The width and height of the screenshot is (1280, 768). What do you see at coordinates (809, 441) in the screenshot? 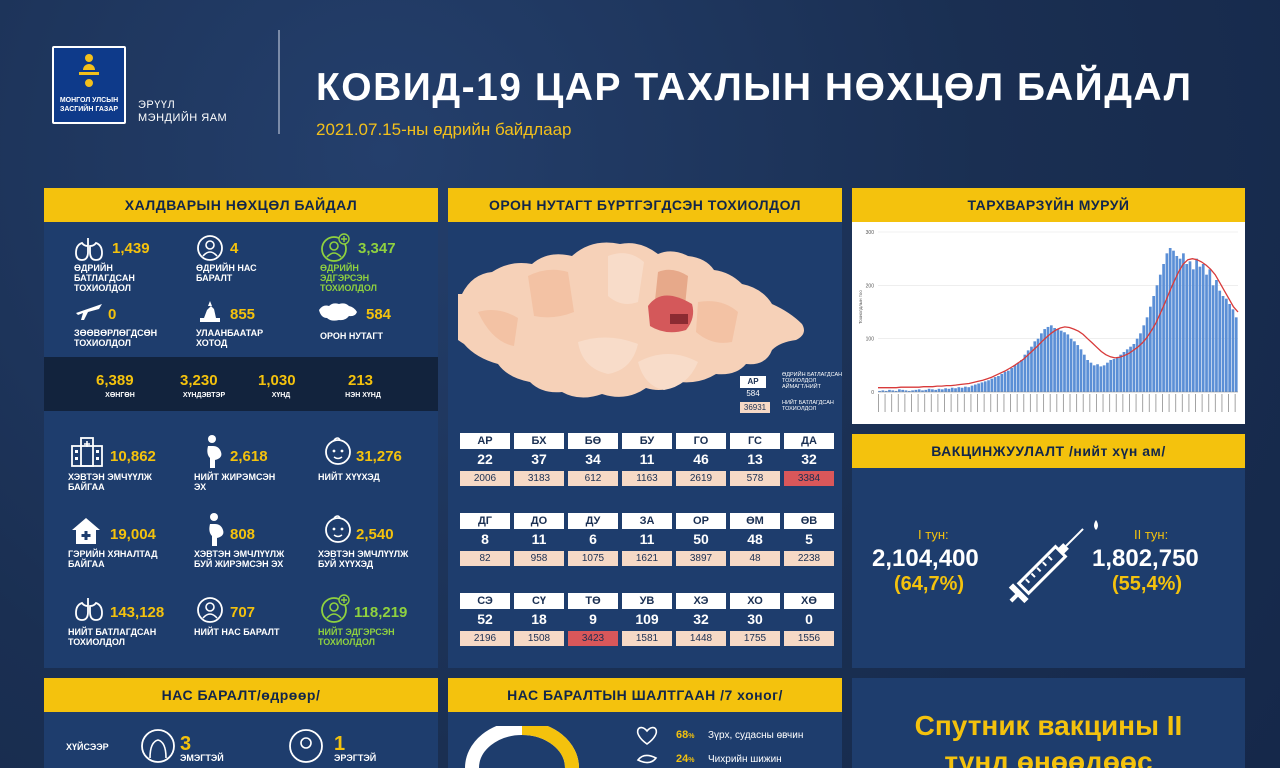
I see `region-code: ДА` at bounding box center [809, 441].